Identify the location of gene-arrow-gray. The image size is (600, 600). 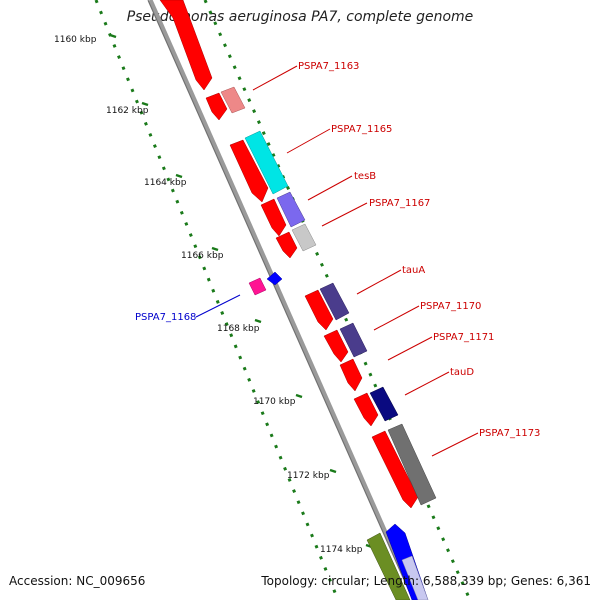
(304, 237).